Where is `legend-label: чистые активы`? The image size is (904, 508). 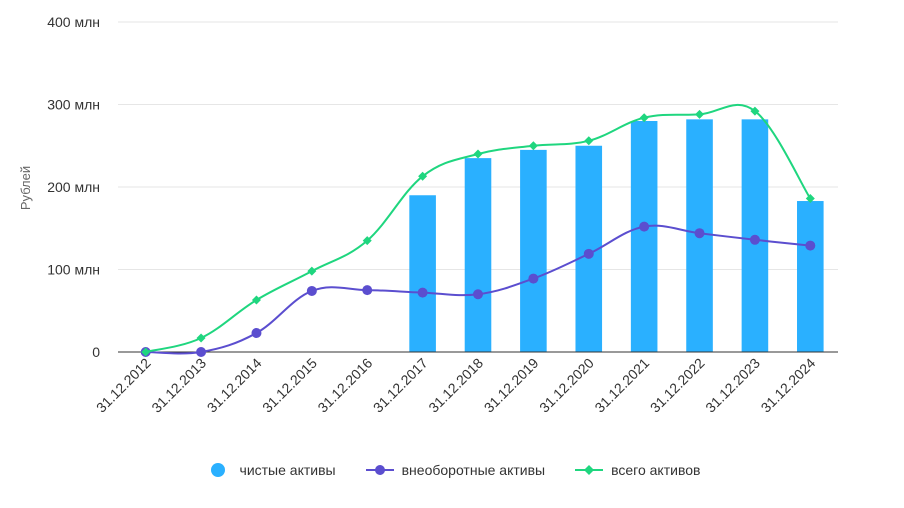 legend-label: чистые активы is located at coordinates (287, 470).